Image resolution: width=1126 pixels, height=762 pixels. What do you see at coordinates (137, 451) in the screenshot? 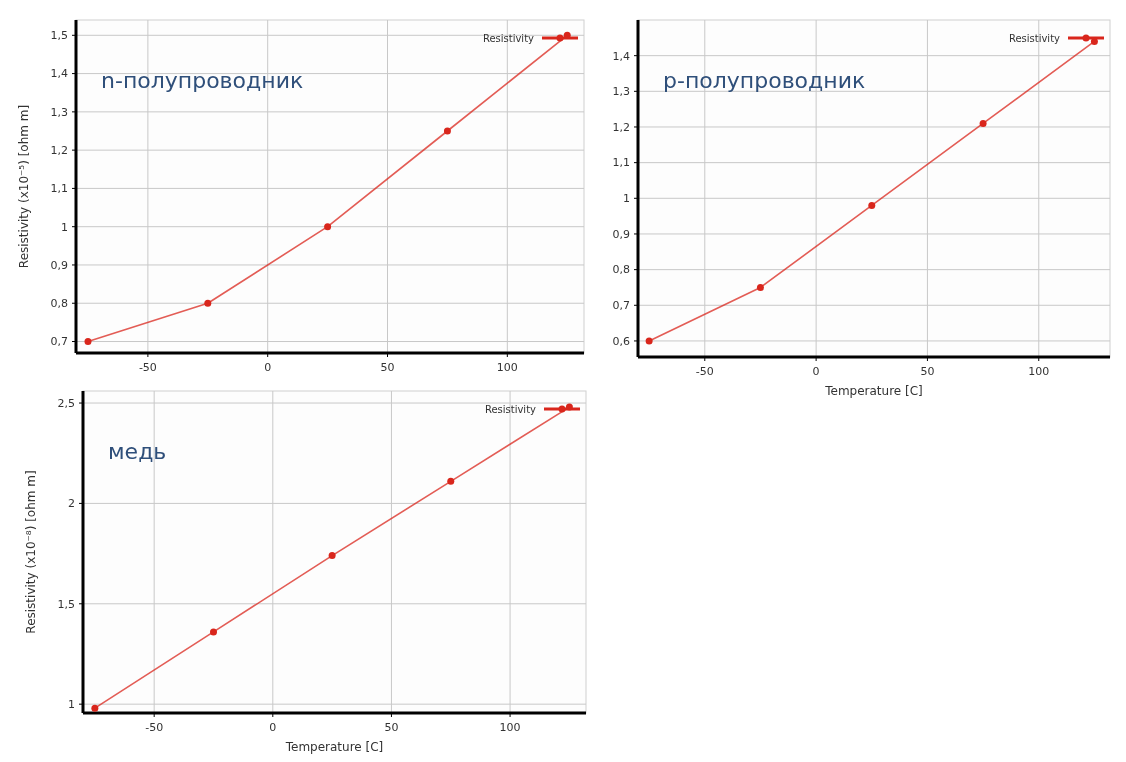
I see `annotation: медь` at bounding box center [137, 451].